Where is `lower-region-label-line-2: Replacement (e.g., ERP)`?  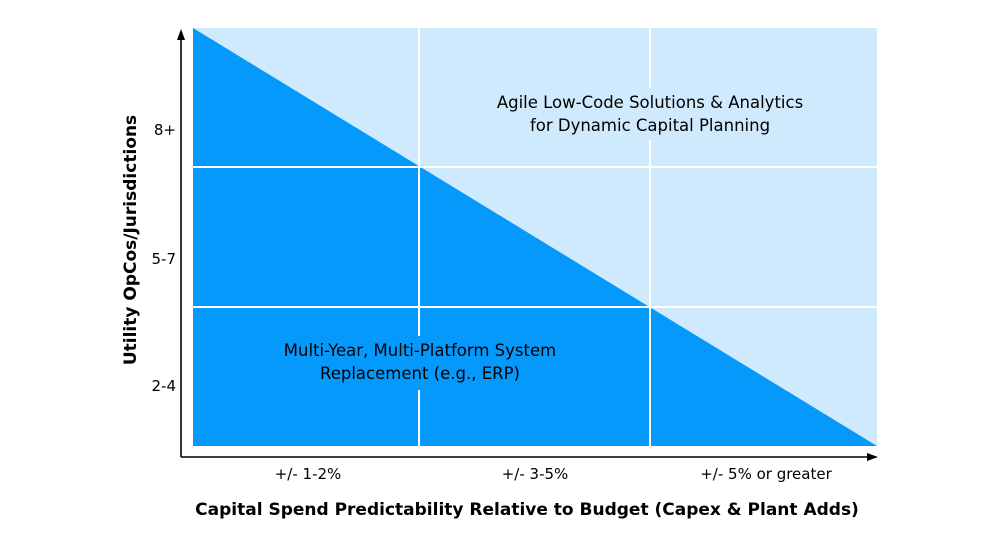 lower-region-label-line-2: Replacement (e.g., ERP) is located at coordinates (420, 373).